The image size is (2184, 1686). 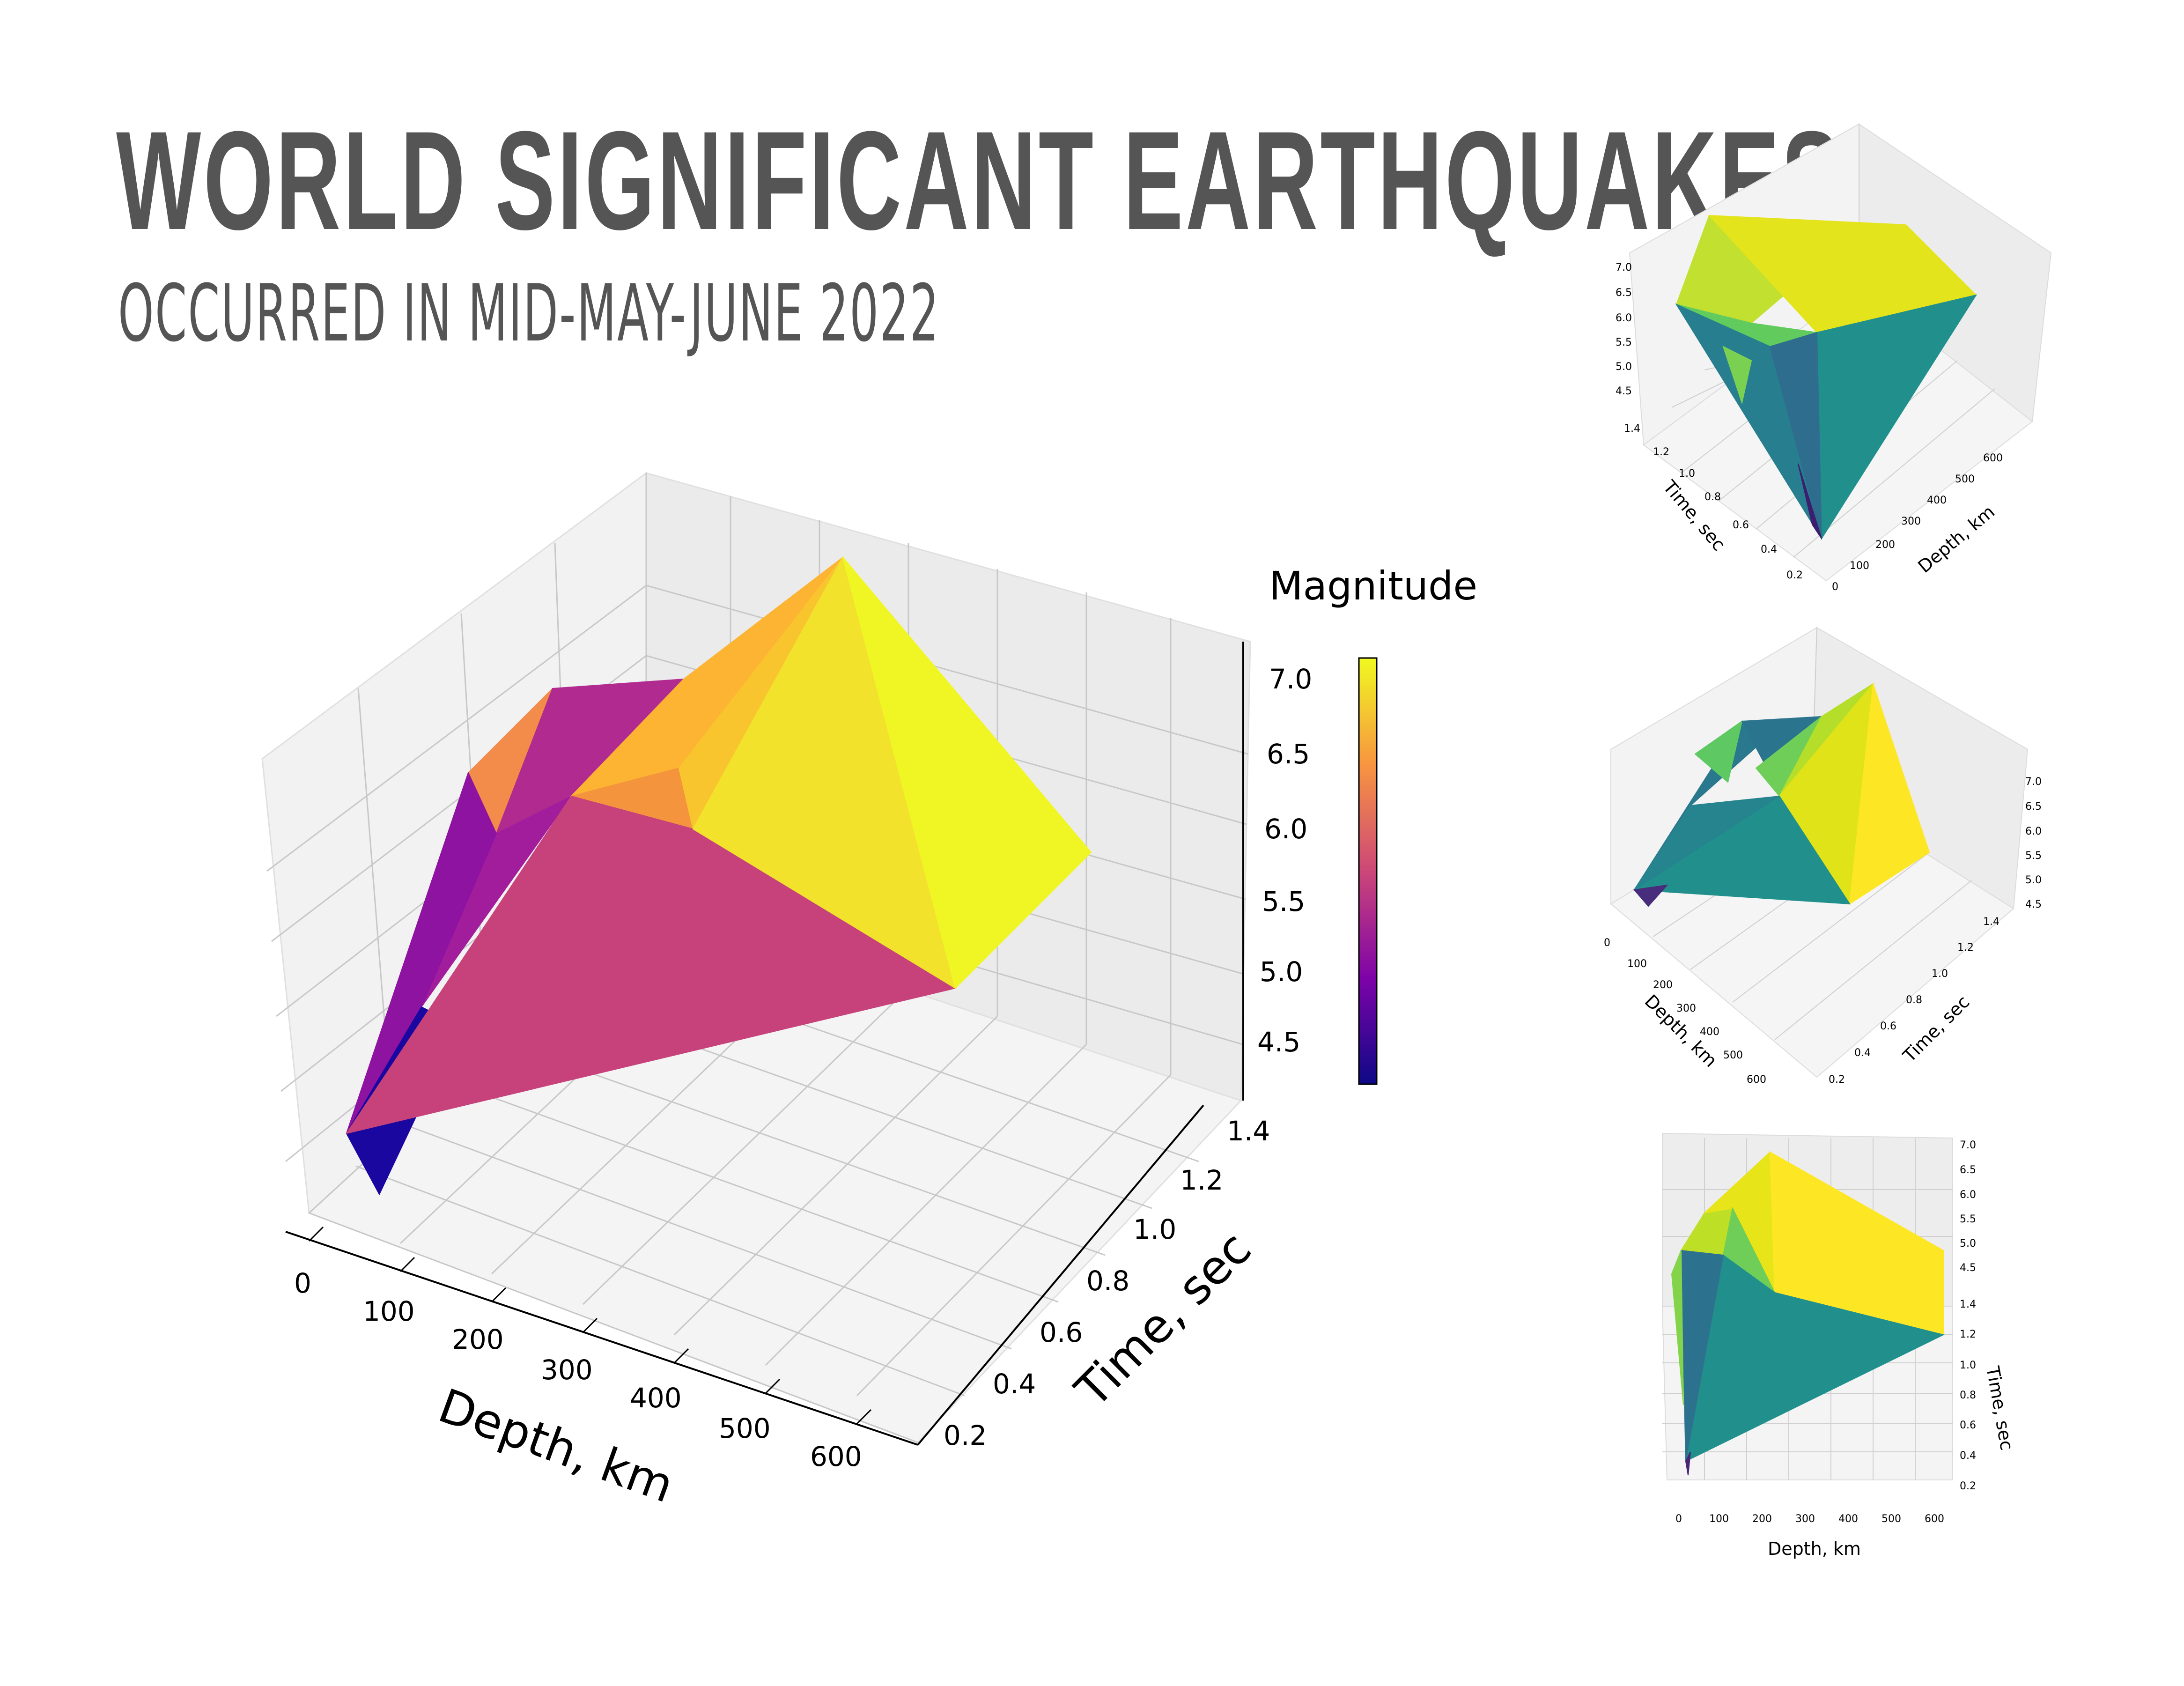 I want to click on view-middle-x-tick: 0, so click(x=1607, y=943).